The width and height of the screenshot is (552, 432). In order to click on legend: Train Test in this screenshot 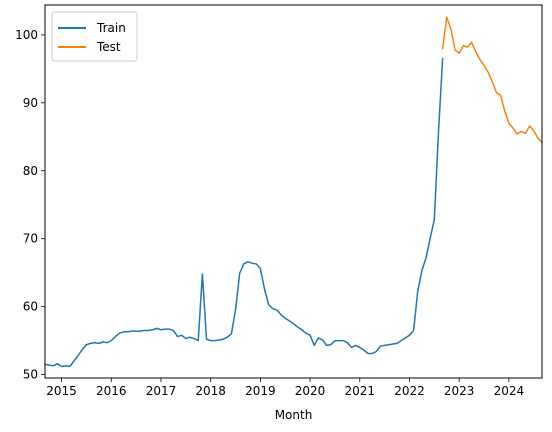, I will do `click(94, 36)`.